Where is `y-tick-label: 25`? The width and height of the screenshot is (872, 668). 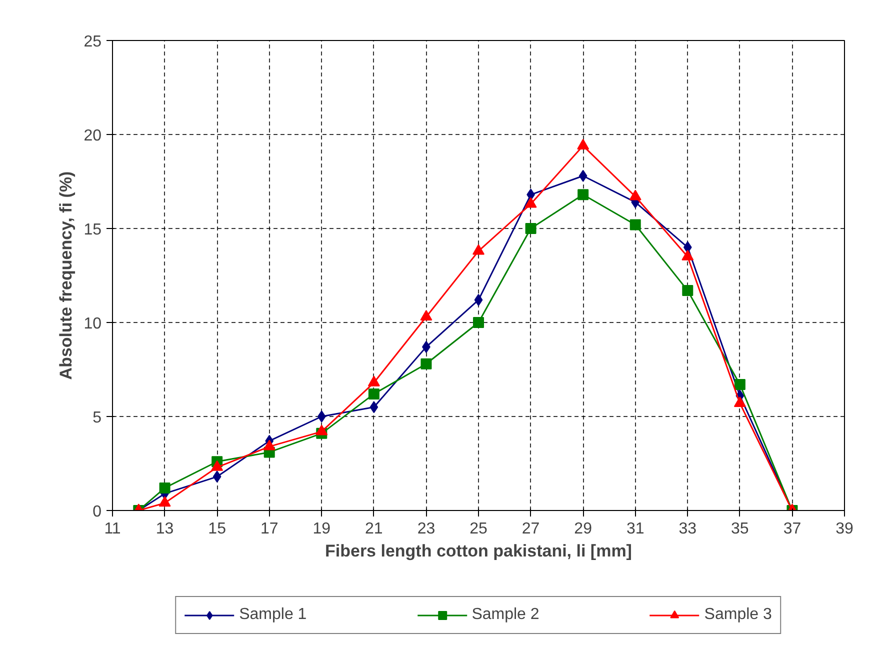 y-tick-label: 25 is located at coordinates (93, 42).